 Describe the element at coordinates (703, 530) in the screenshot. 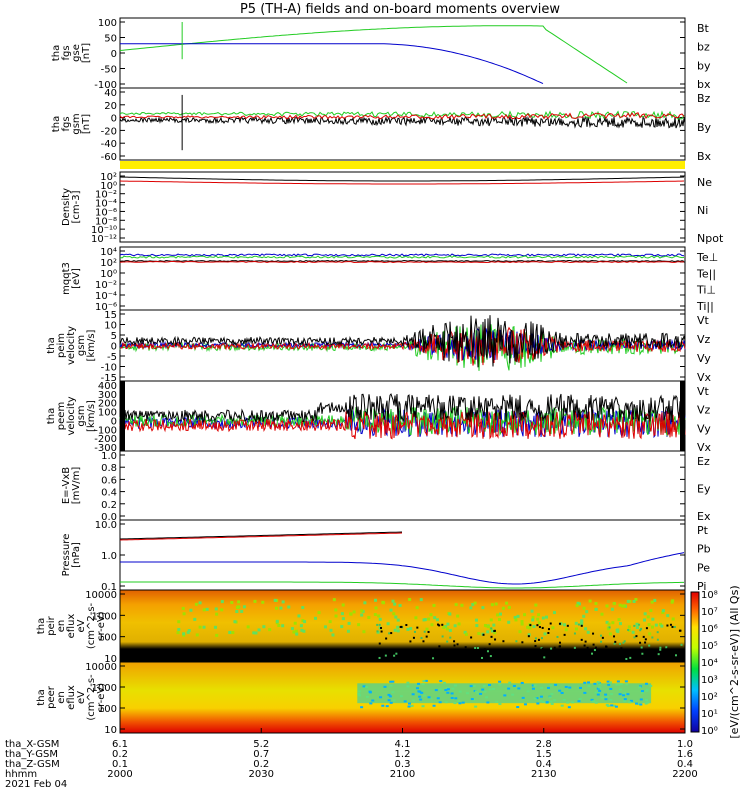

I see `legend-Pt: Pt` at that location.